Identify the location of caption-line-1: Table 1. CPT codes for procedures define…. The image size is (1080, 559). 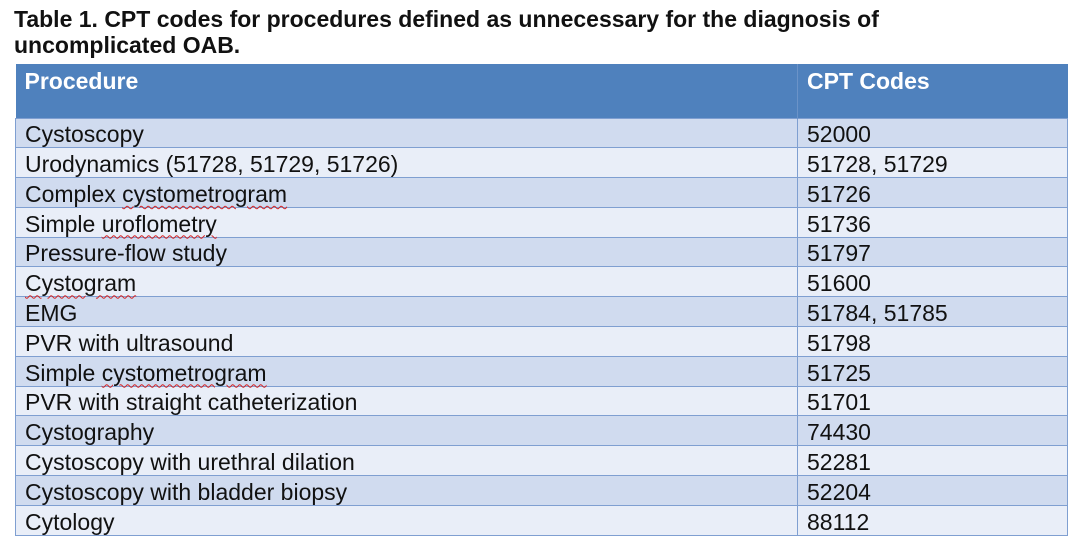
(446, 19).